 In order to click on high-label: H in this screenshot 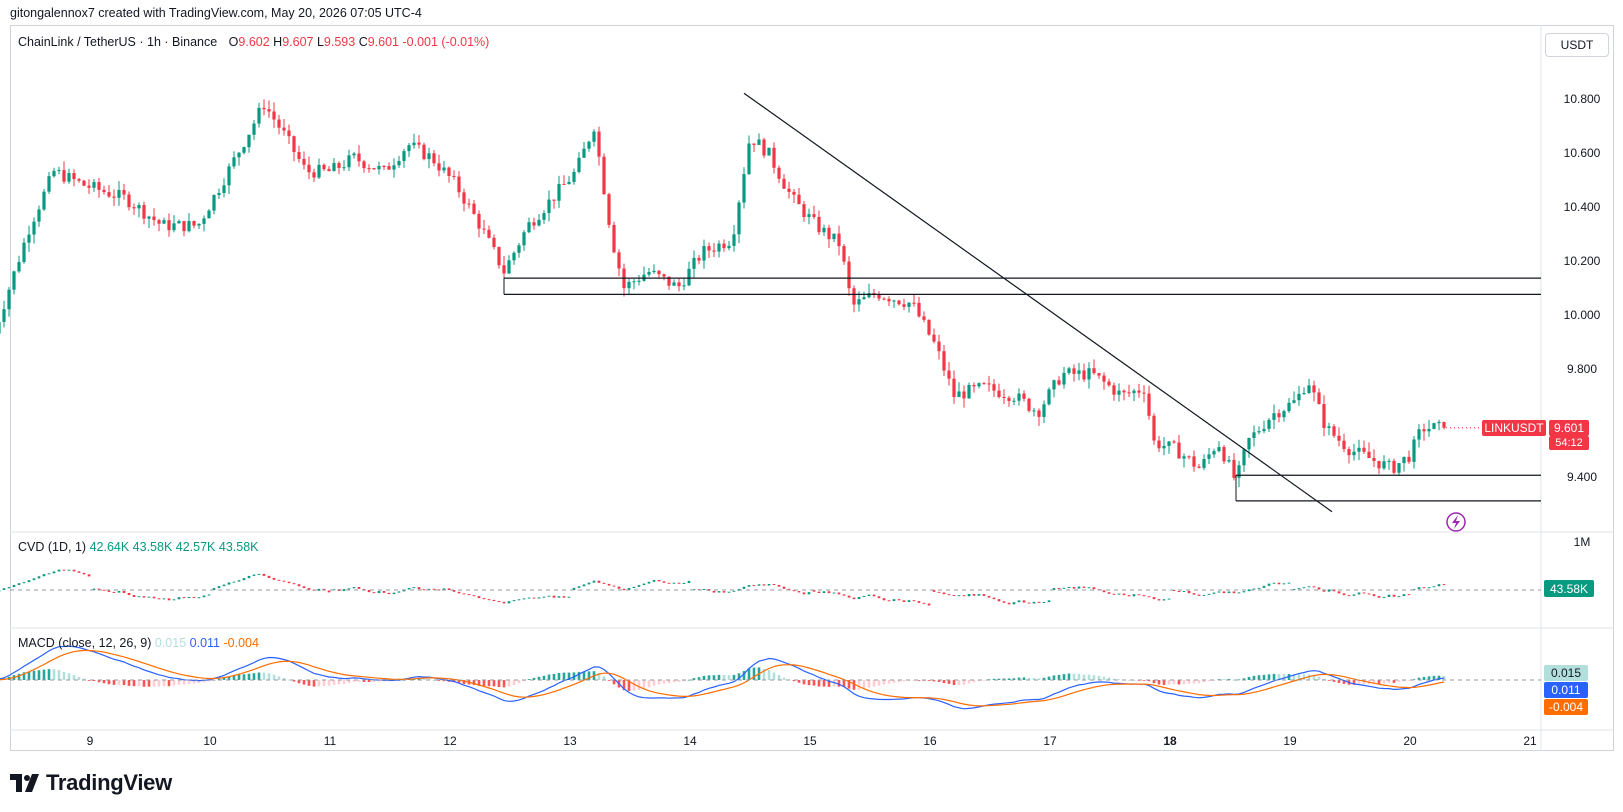, I will do `click(278, 42)`.